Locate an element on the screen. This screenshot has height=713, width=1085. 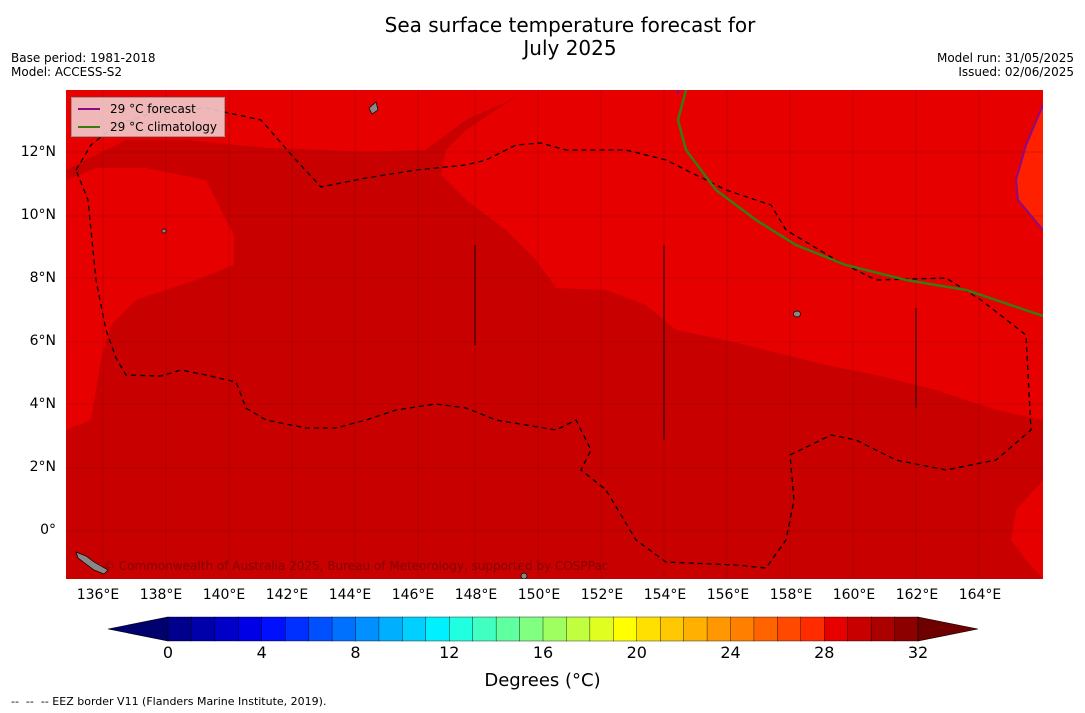
island-small is located at coordinates (164, 231).